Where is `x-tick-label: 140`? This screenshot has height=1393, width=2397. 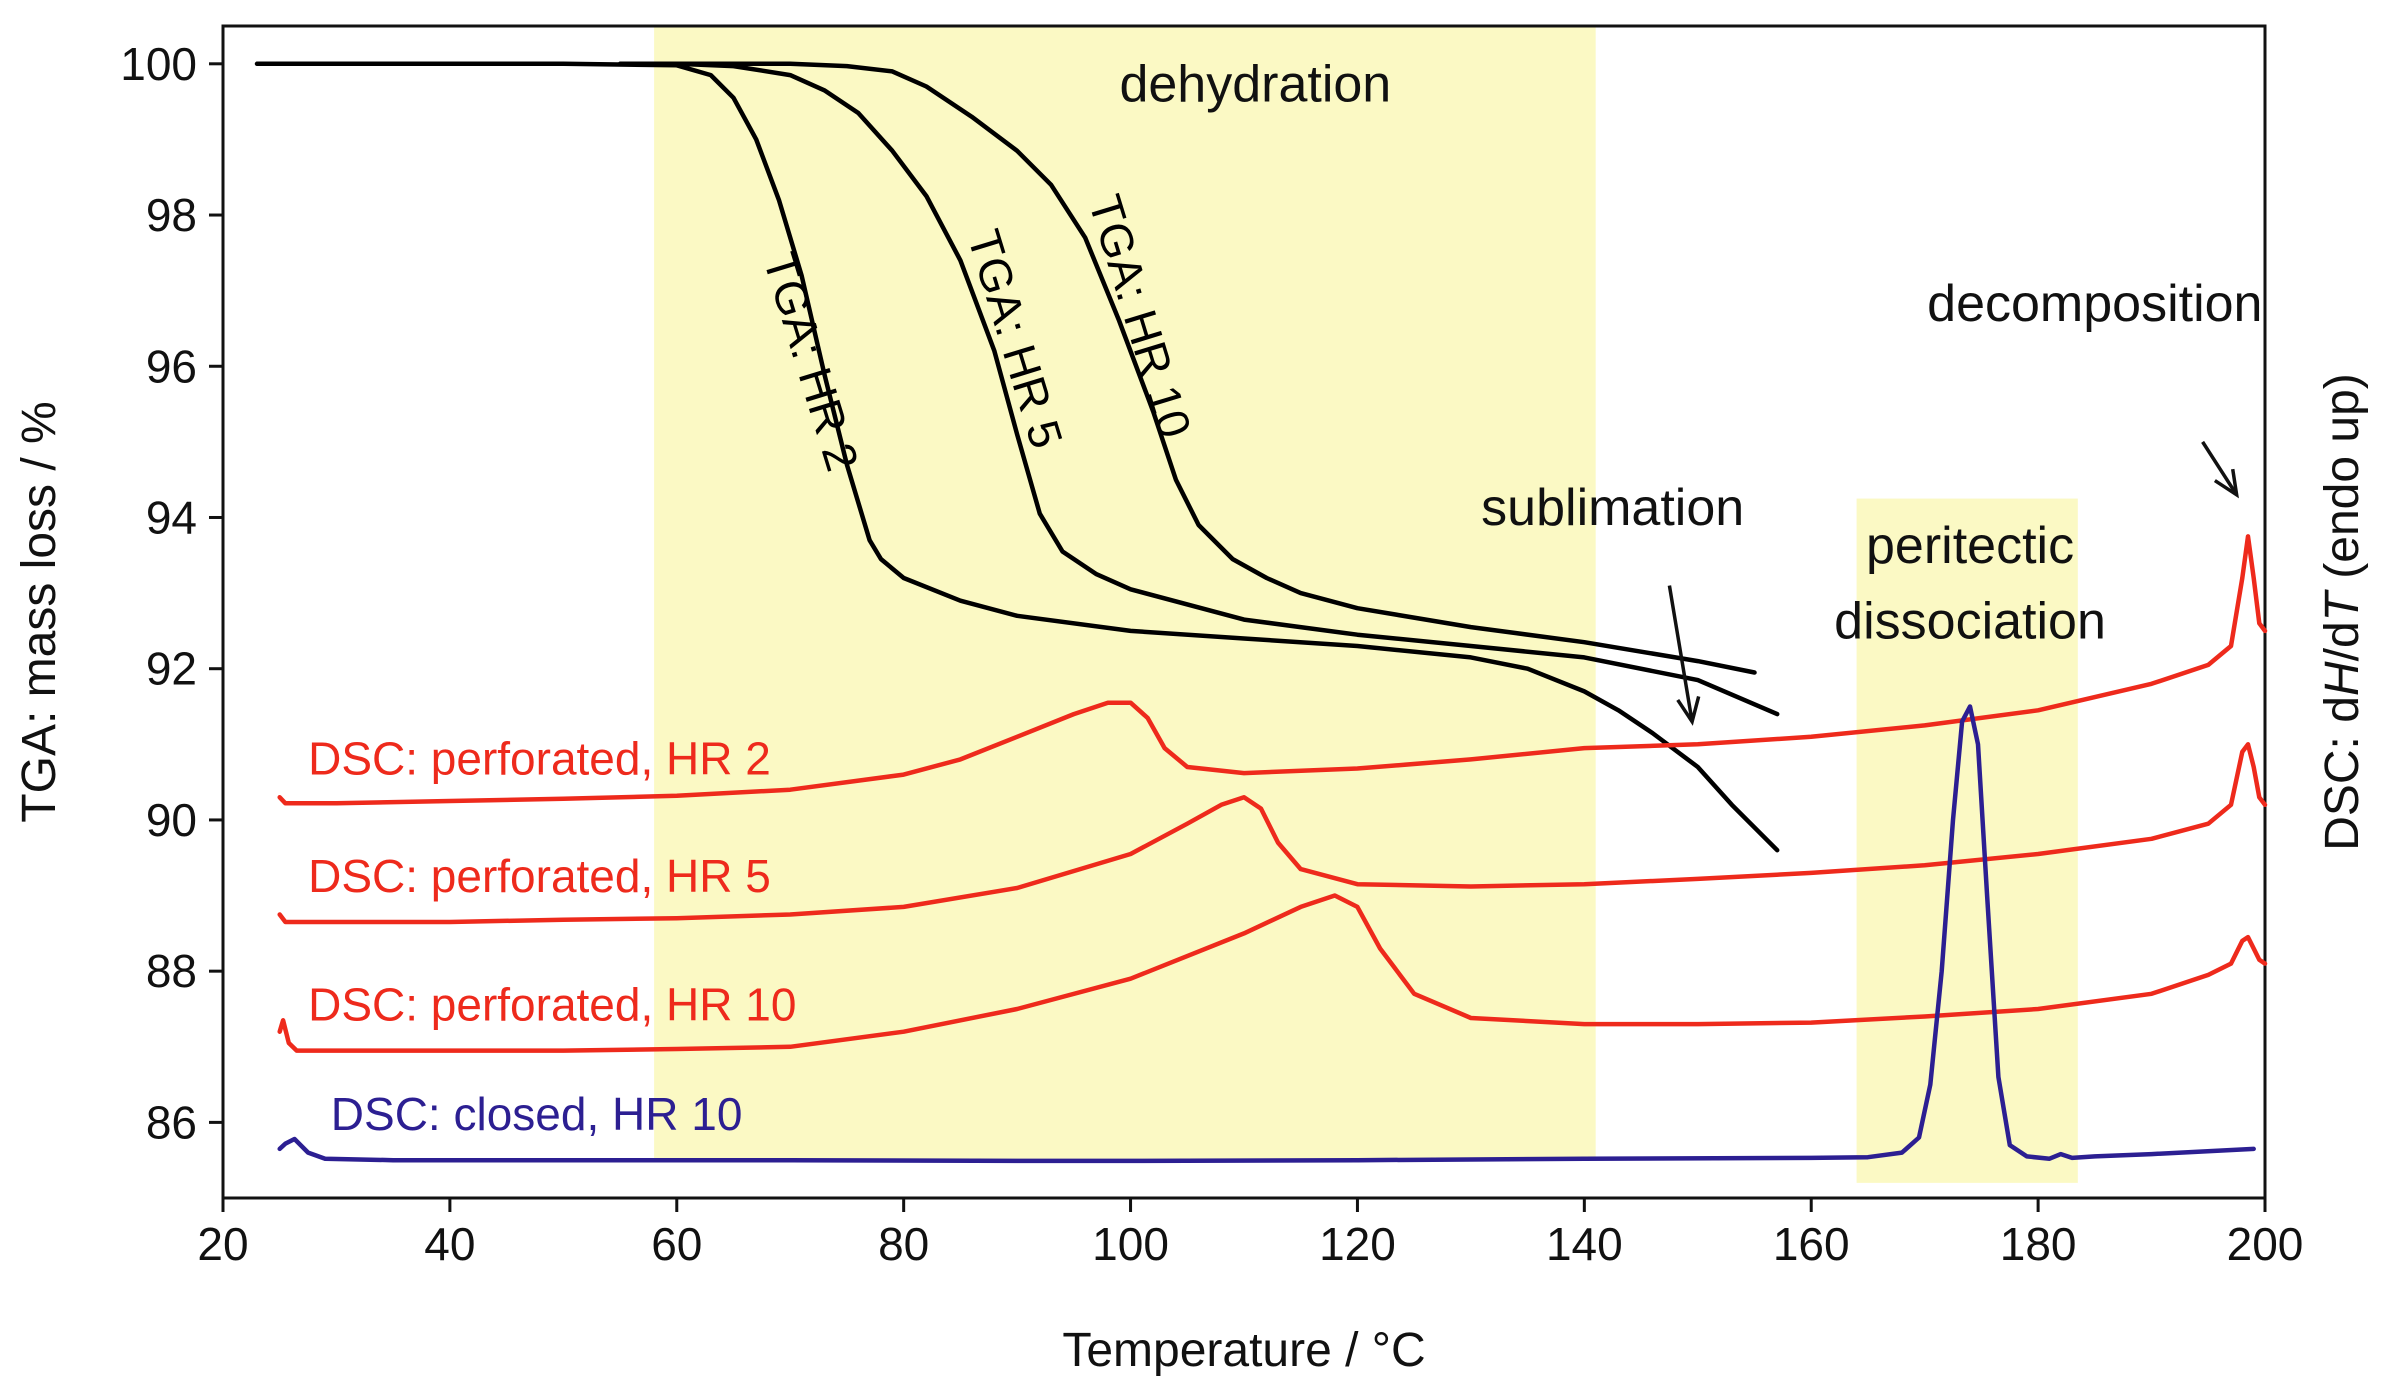
x-tick-label: 140 is located at coordinates (1584, 1244).